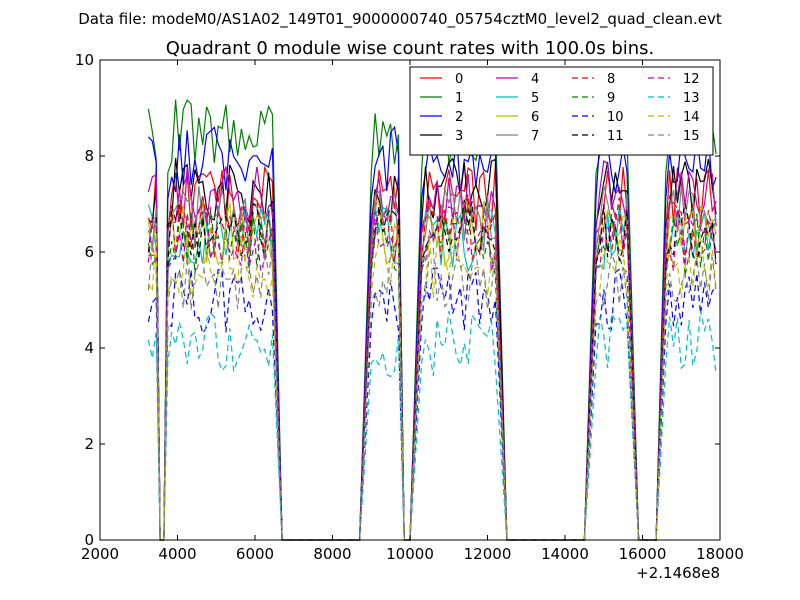  I want to click on legend-label-7: 7, so click(535, 136).